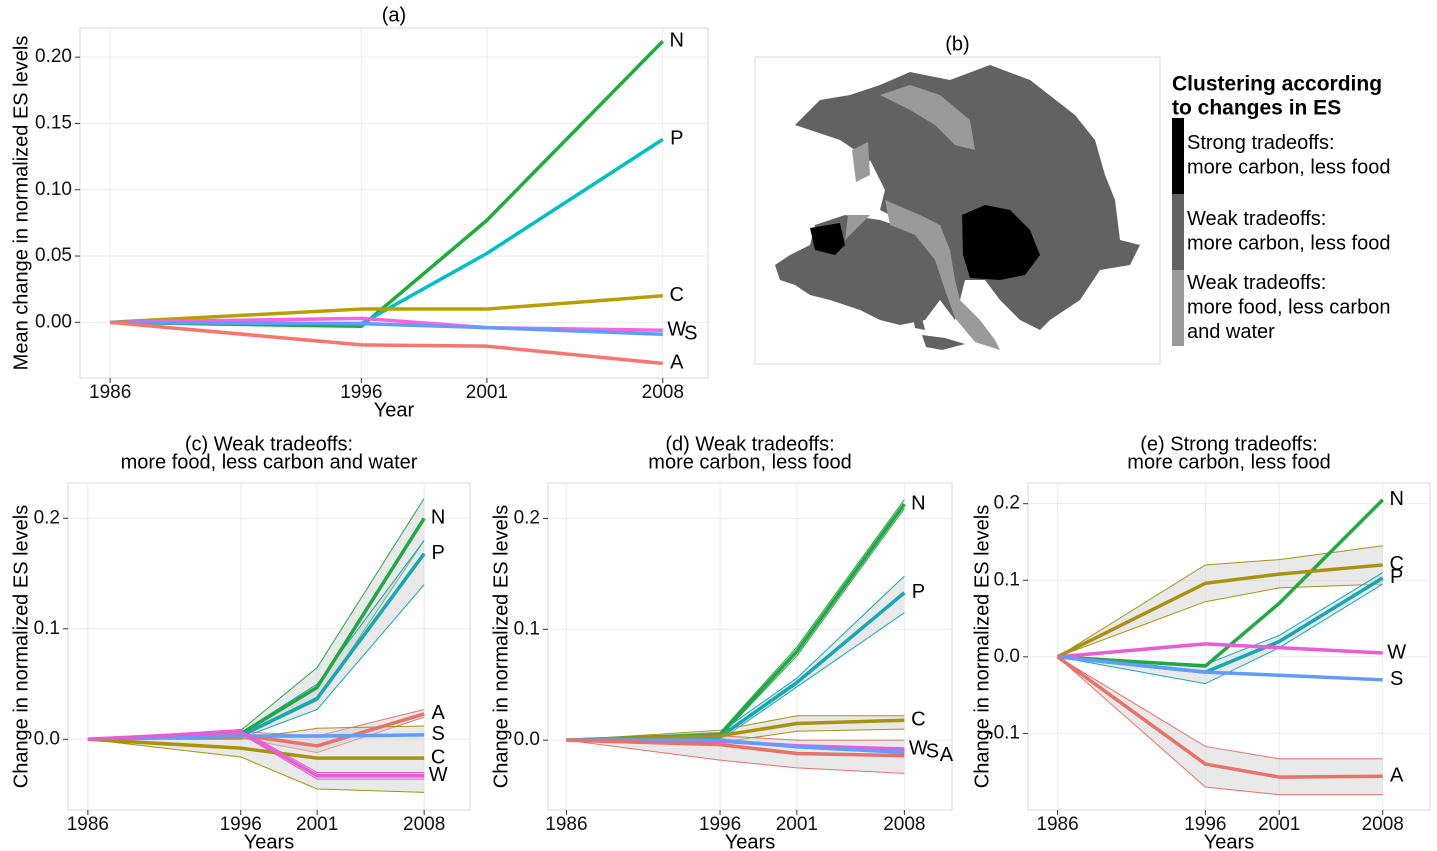 Image resolution: width=1437 pixels, height=851 pixels. Describe the element at coordinates (1229, 444) in the screenshot. I see `chart-title: (e) Strong tradeoffs:` at that location.